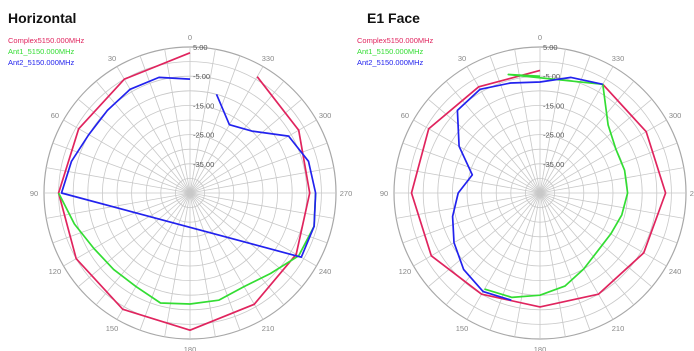  What do you see at coordinates (462, 328) in the screenshot?
I see `angle-tick-label: 150` at bounding box center [462, 328].